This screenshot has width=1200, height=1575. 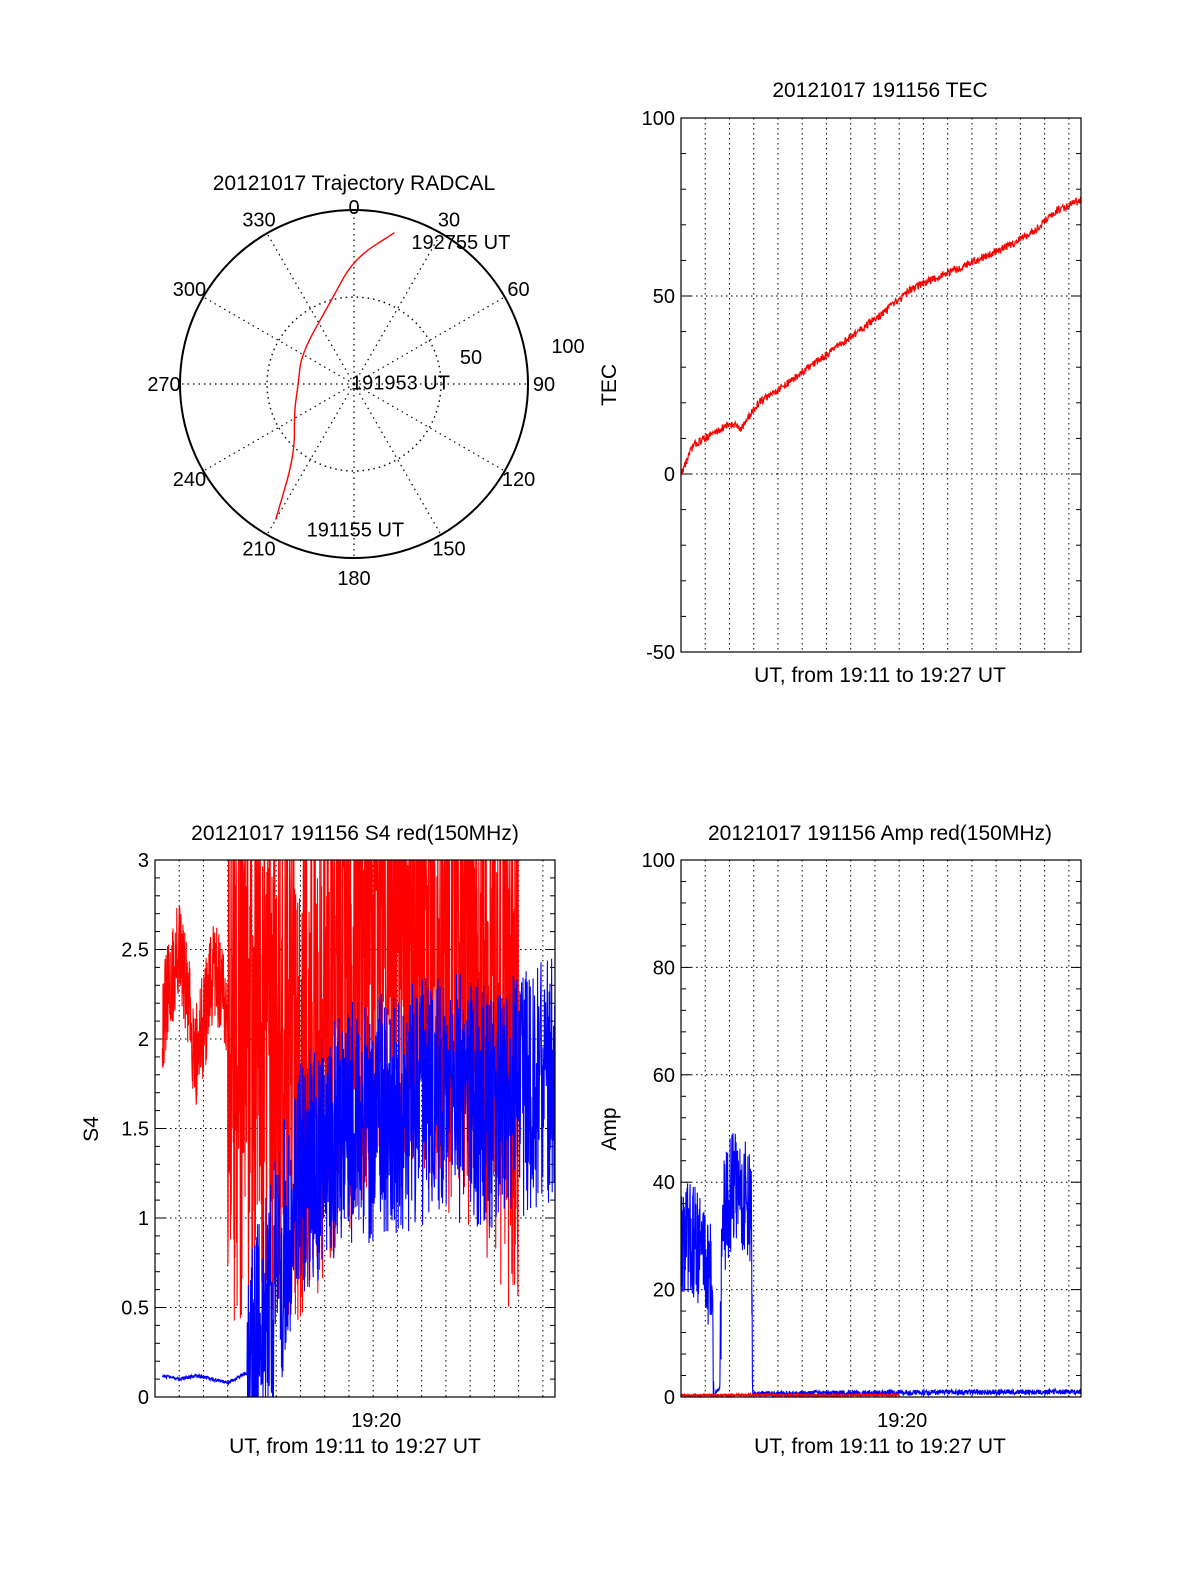 I want to click on amp-y-tick-label: 20, so click(x=664, y=1291).